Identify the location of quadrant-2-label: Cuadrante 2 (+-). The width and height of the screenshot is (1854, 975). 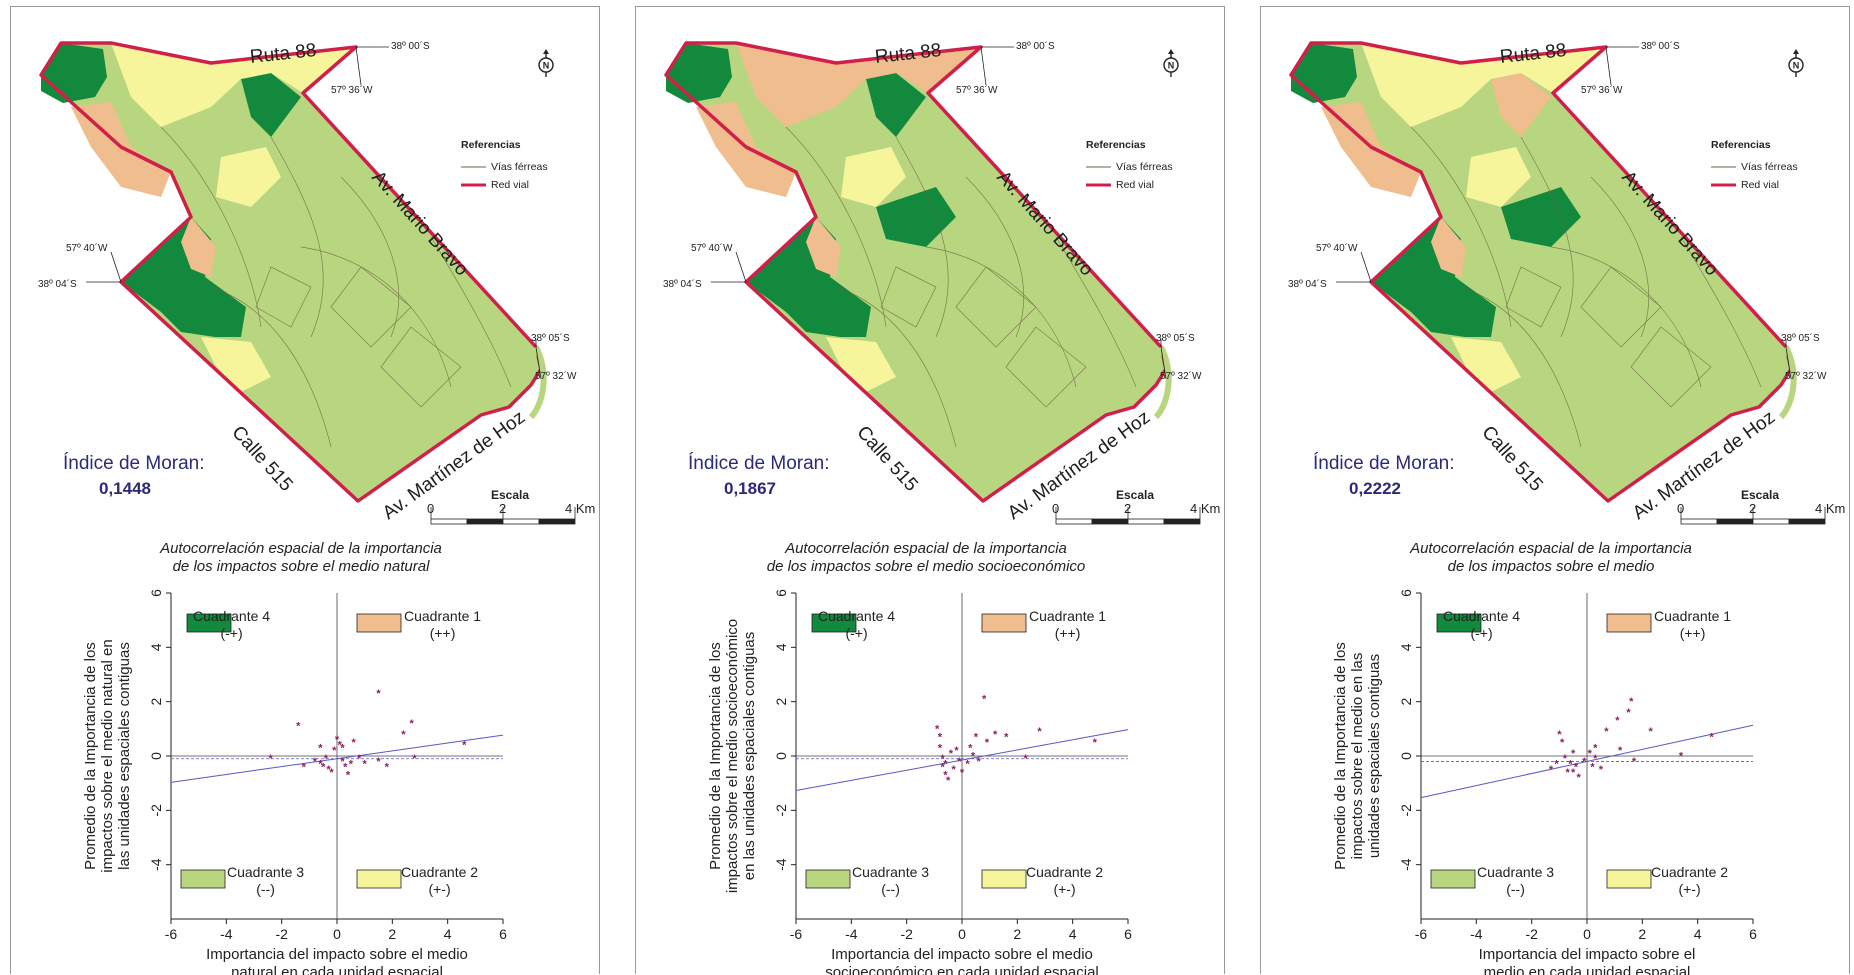
(1689, 881).